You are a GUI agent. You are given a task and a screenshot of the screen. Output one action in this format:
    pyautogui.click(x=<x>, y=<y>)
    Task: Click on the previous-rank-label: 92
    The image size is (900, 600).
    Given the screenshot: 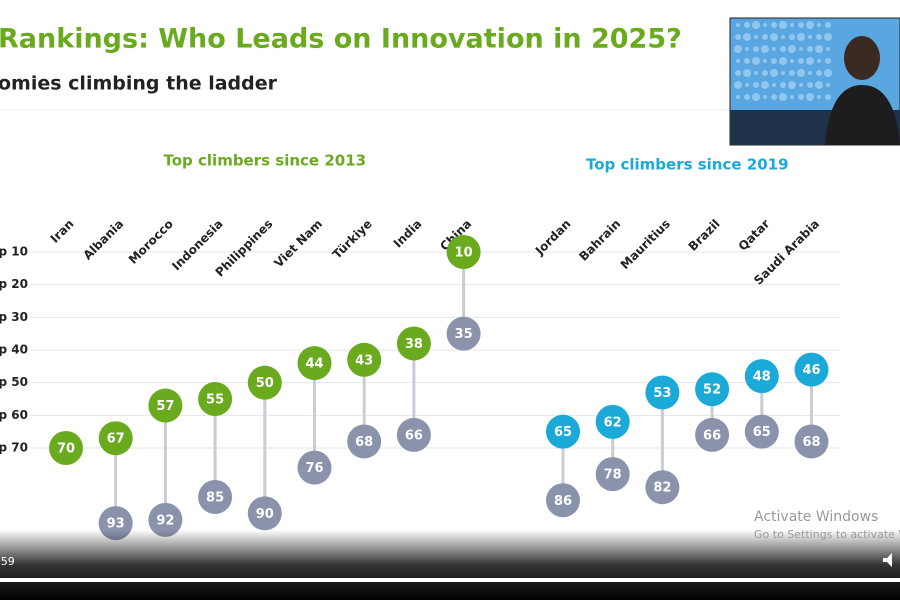 What is the action you would take?
    pyautogui.click(x=165, y=520)
    